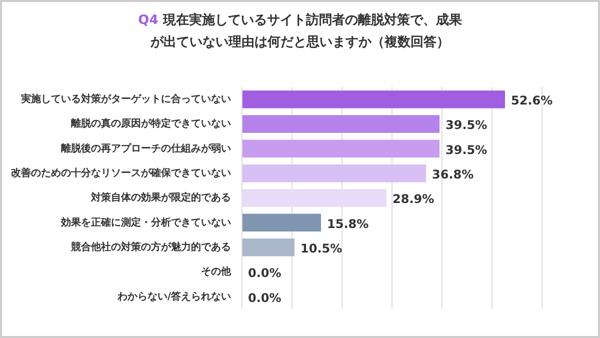 The width and height of the screenshot is (600, 338). What do you see at coordinates (321, 248) in the screenshot?
I see `data-label: 10.5%` at bounding box center [321, 248].